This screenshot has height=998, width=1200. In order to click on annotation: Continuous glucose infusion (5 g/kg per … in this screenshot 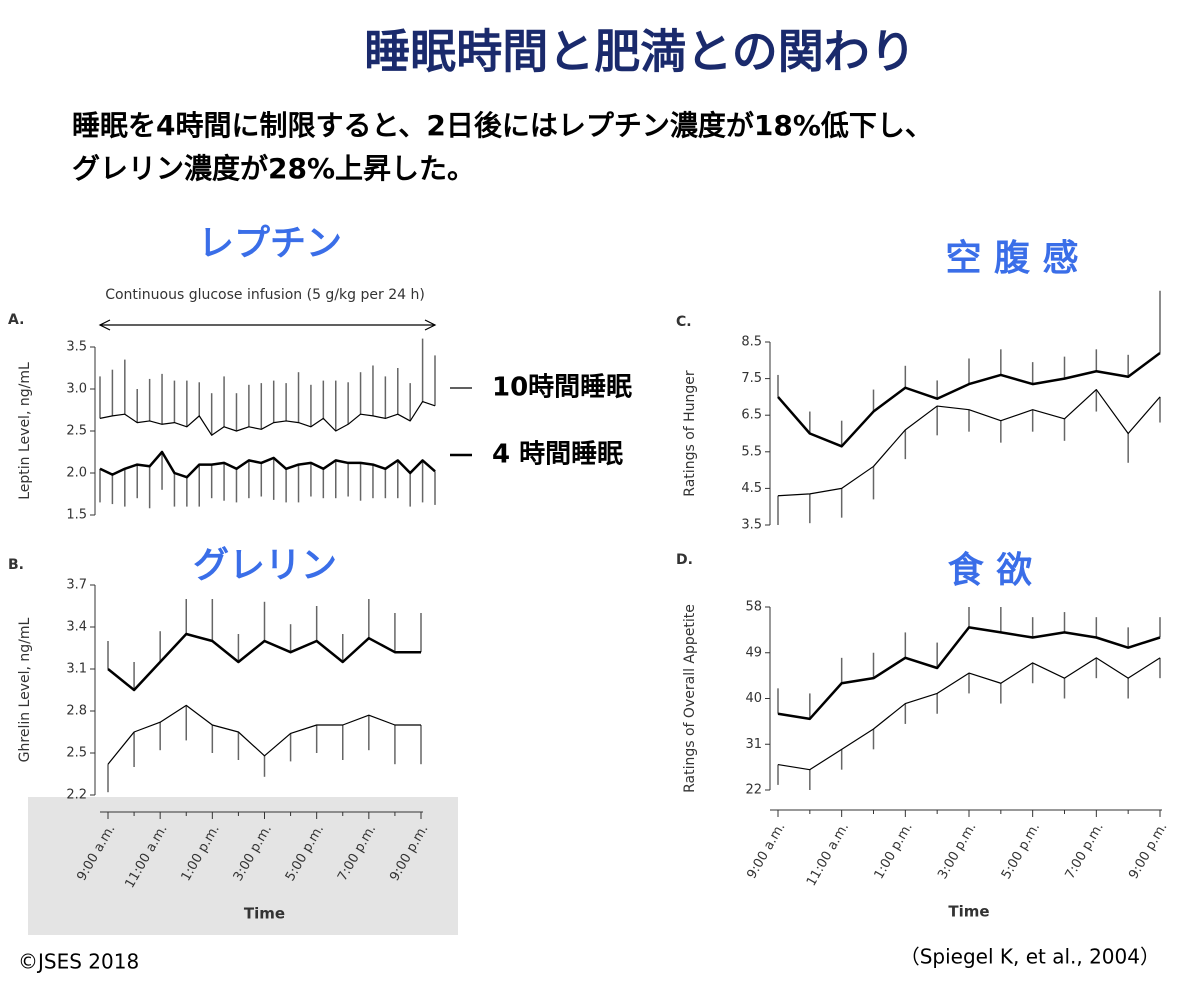, I will do `click(265, 295)`.